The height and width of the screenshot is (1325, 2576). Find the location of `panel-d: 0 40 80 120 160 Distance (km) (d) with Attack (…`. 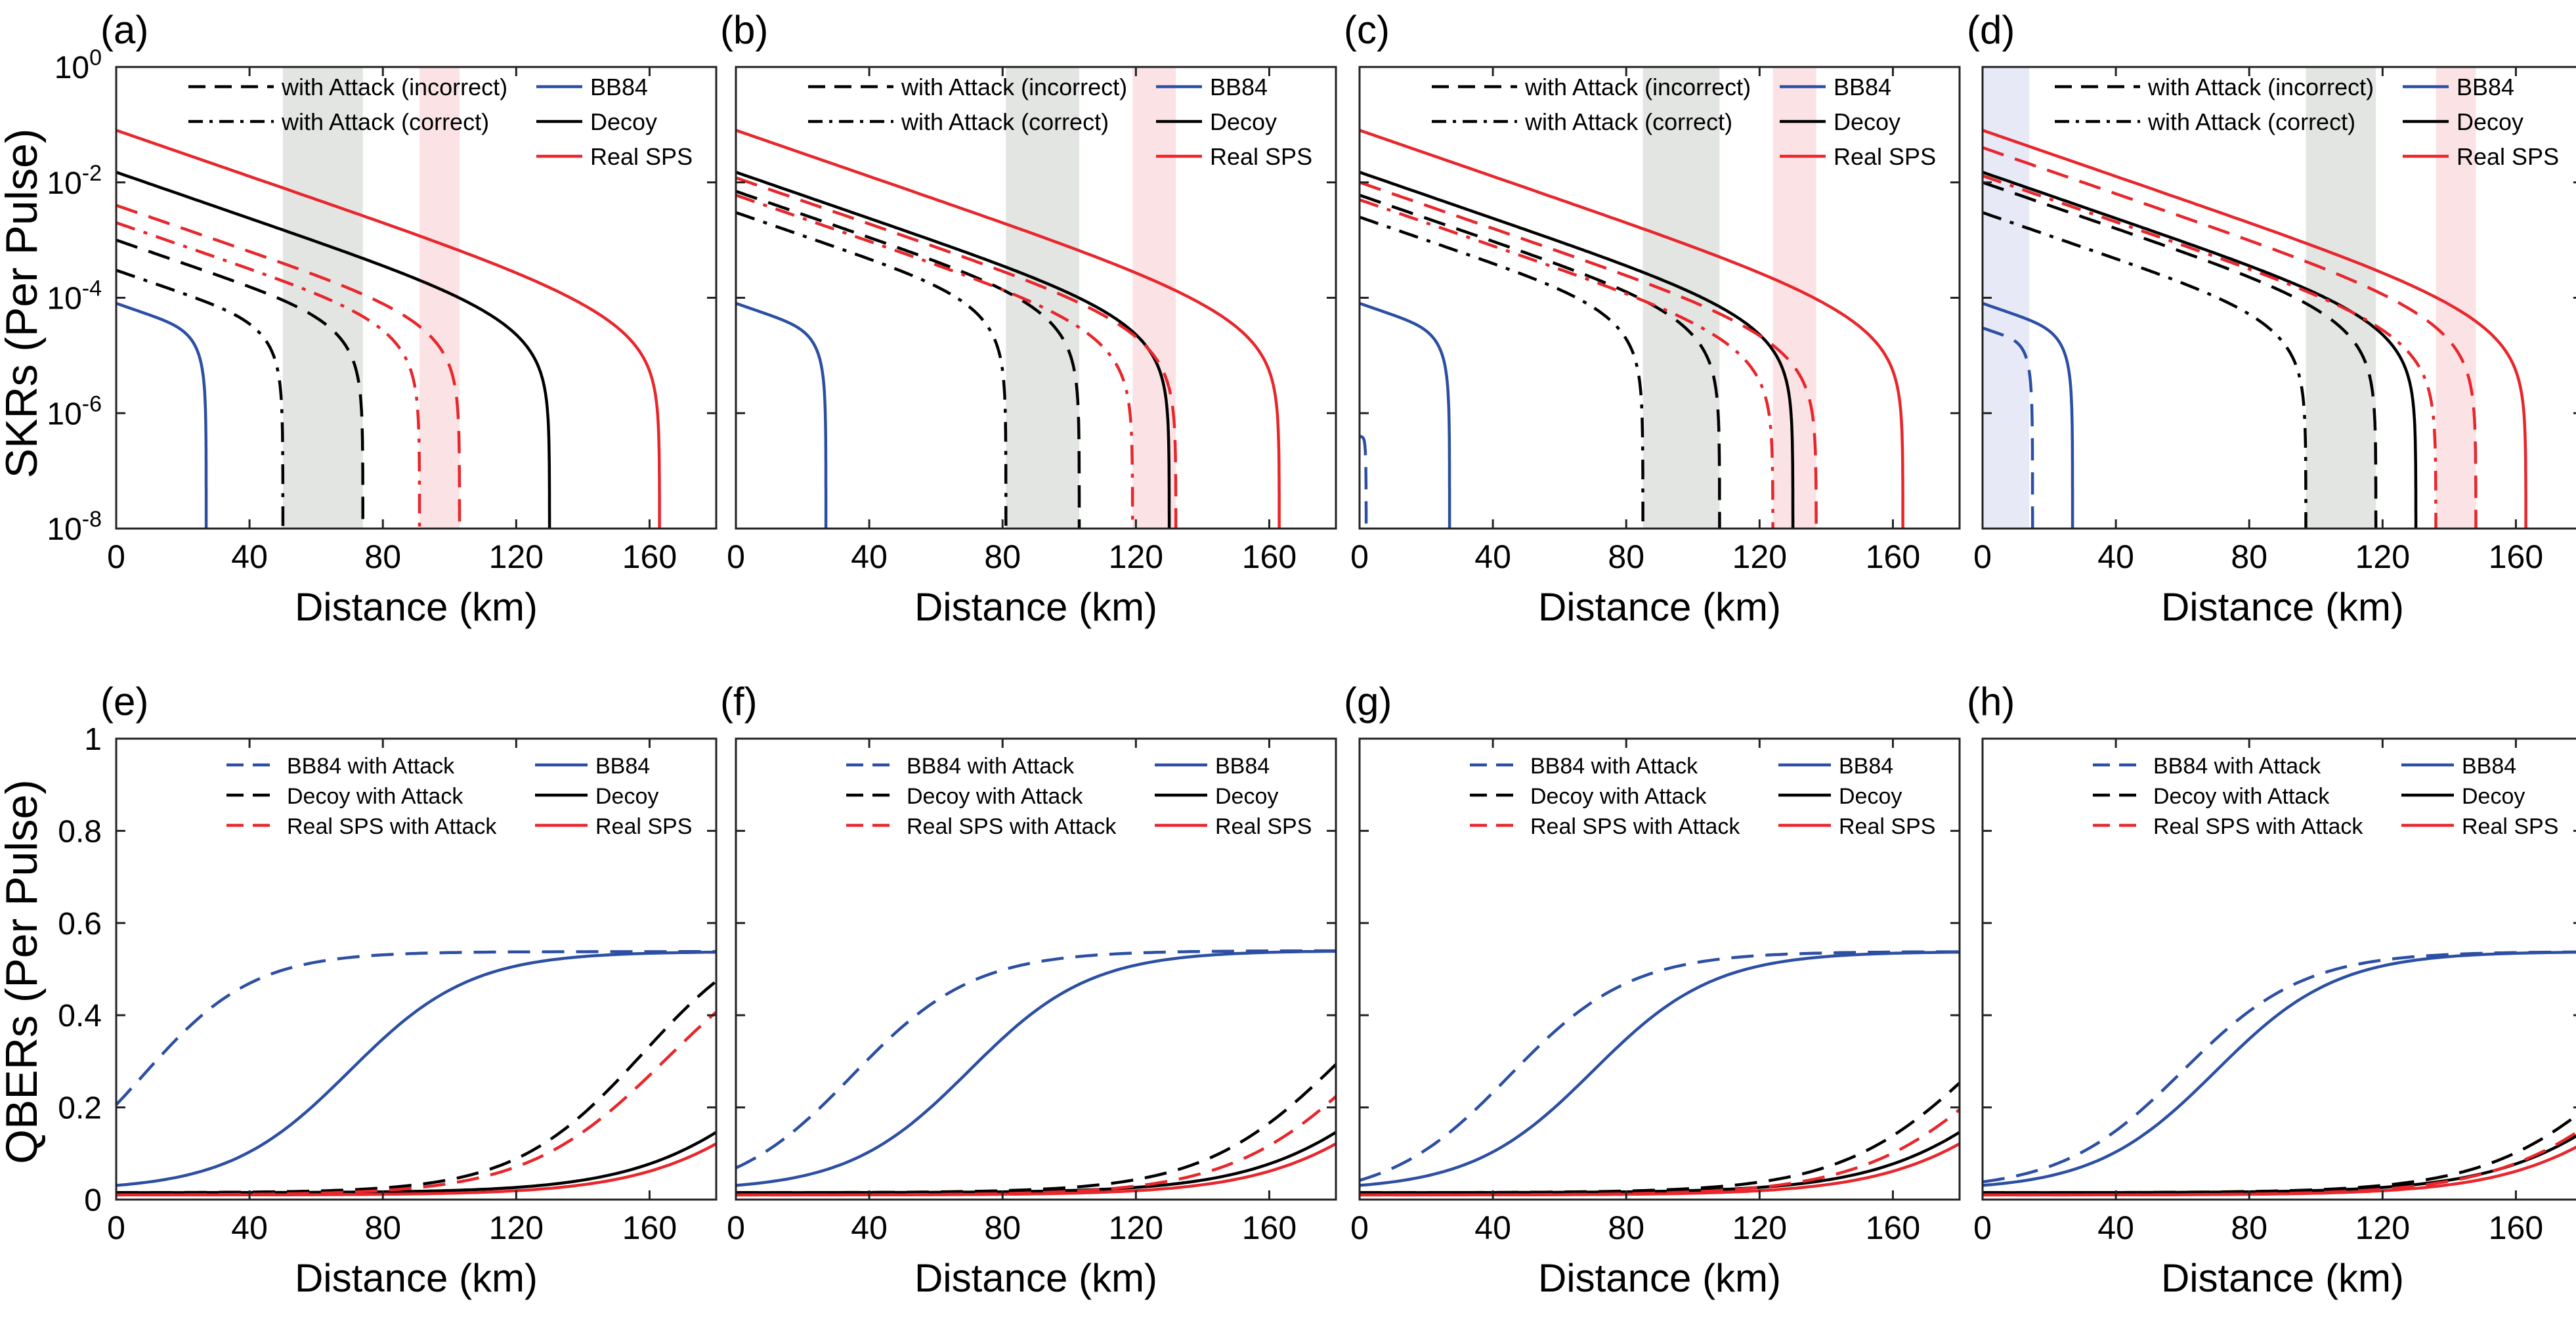

panel-d: 0 40 80 120 160 Distance (km) (d) with Attack (… is located at coordinates (2271, 318).